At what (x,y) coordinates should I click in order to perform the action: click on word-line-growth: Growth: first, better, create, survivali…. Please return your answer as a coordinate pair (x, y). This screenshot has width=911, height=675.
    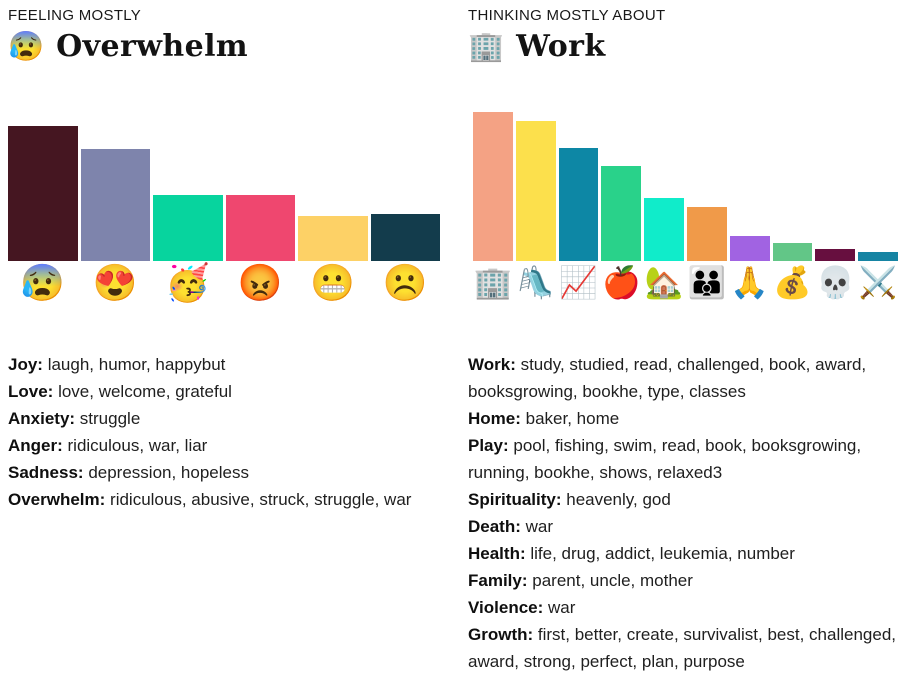
    Looking at the image, I should click on (689, 648).